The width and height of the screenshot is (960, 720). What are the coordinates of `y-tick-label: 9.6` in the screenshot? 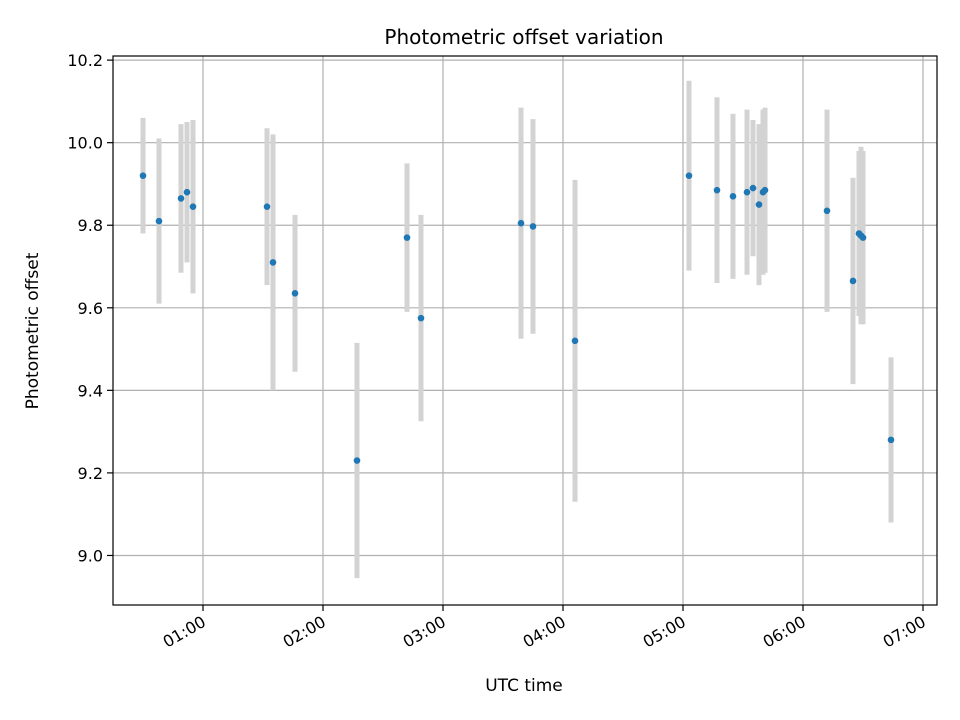 It's located at (90, 308).